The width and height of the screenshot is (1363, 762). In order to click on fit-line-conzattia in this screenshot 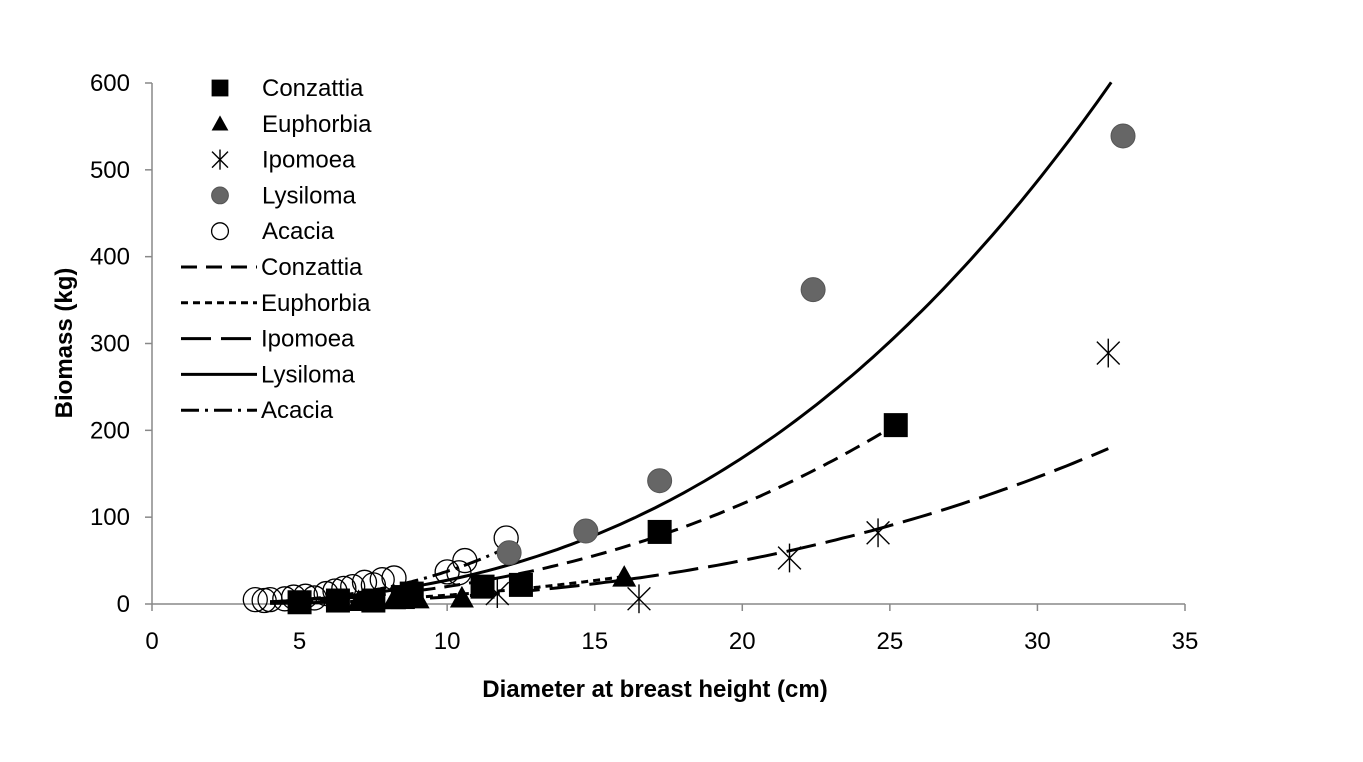, I will do `click(583, 513)`.